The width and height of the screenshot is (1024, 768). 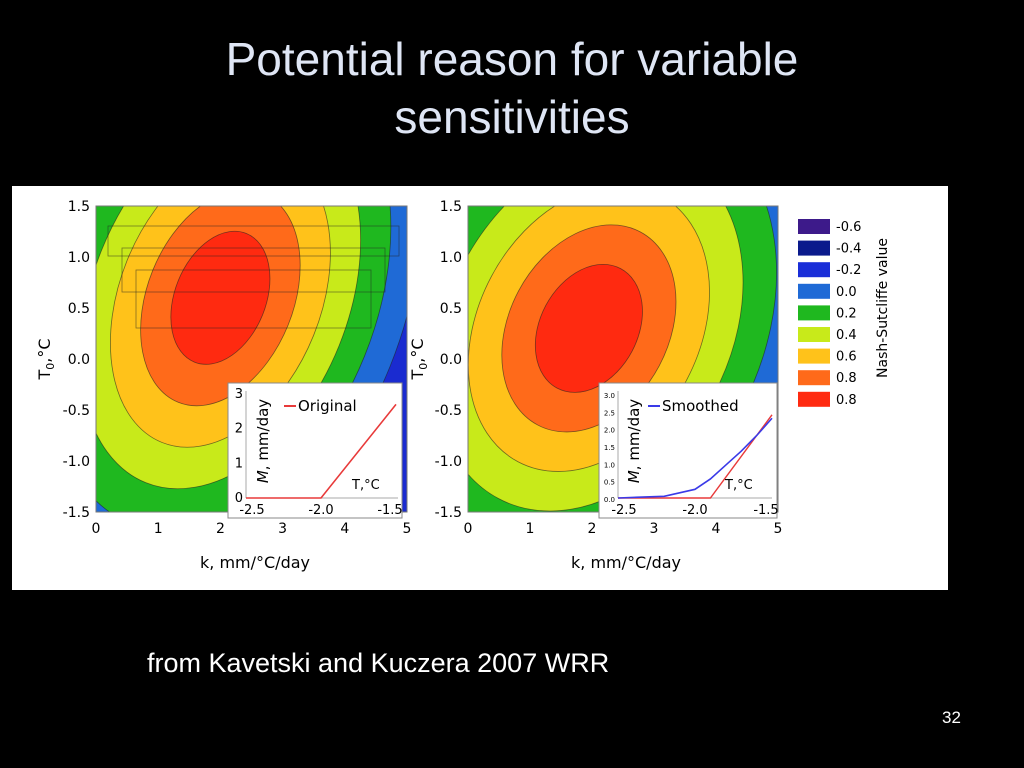 I want to click on left-y-axis-label: T0,°C, so click(x=46, y=359).